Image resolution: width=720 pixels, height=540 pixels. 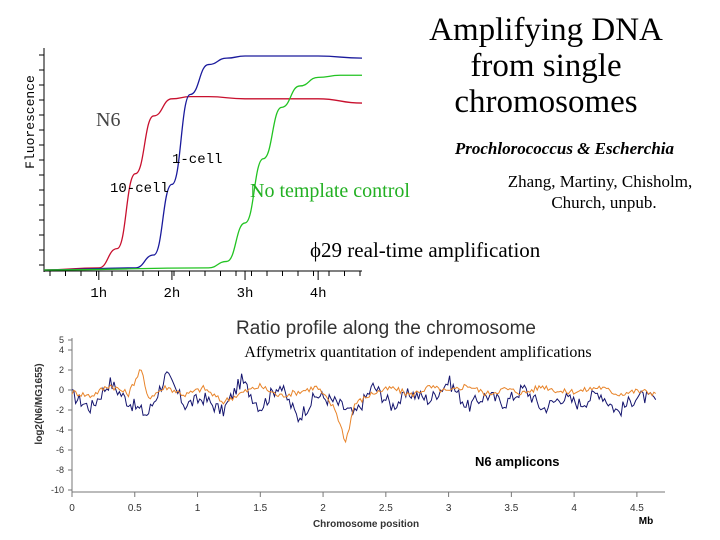 I want to click on x-tick-label: 3, so click(x=449, y=508).